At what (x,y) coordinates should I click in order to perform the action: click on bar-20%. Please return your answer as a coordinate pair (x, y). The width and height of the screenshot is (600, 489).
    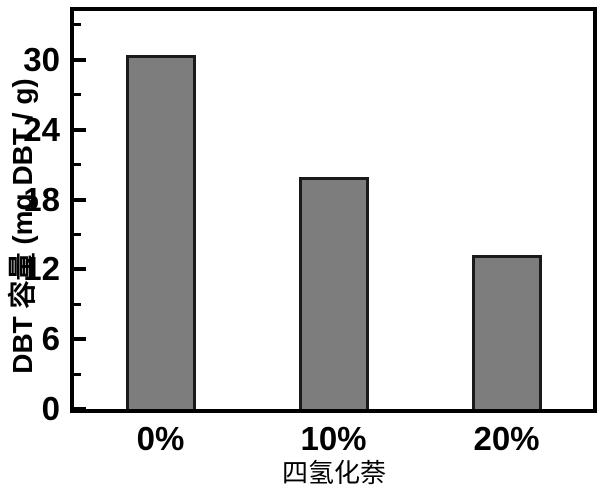
    Looking at the image, I should click on (506, 332).